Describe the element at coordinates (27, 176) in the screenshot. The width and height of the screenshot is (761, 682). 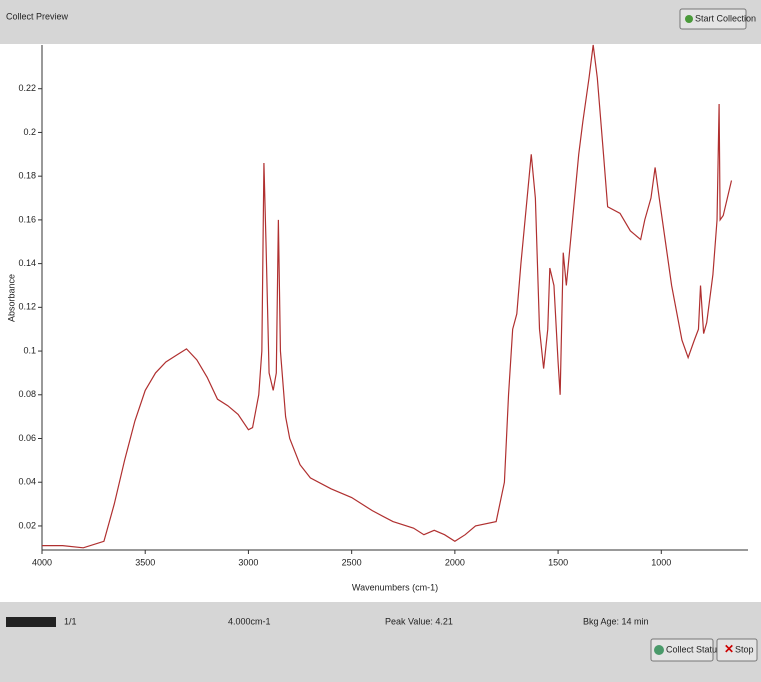
I see `y-tick-label: 0.18` at that location.